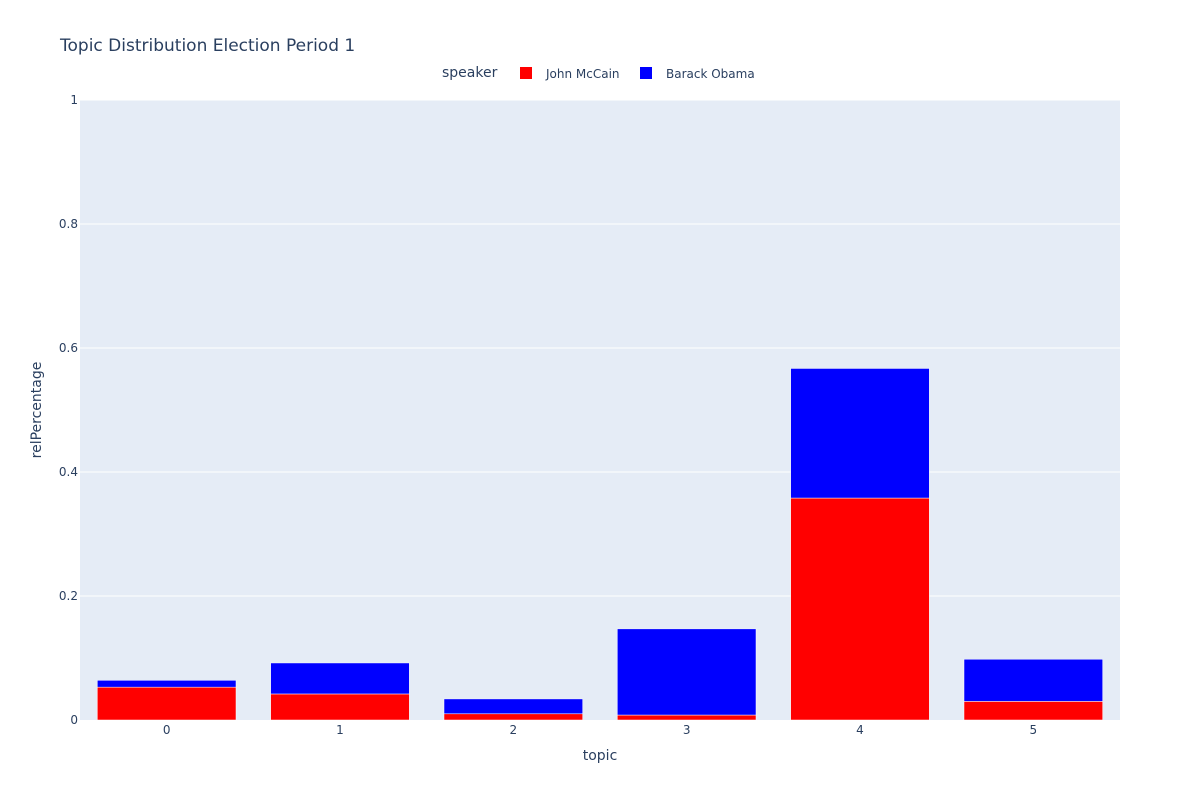 The image size is (1200, 800). Describe the element at coordinates (167, 730) in the screenshot. I see `x-tick-label: 0` at that location.